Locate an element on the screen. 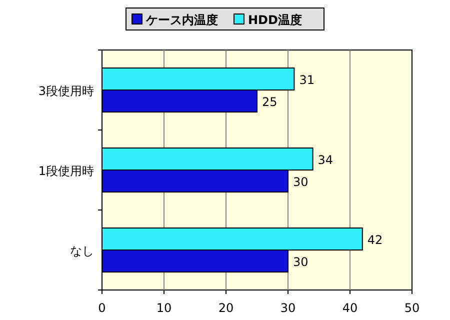  data-label: 25 is located at coordinates (270, 102).